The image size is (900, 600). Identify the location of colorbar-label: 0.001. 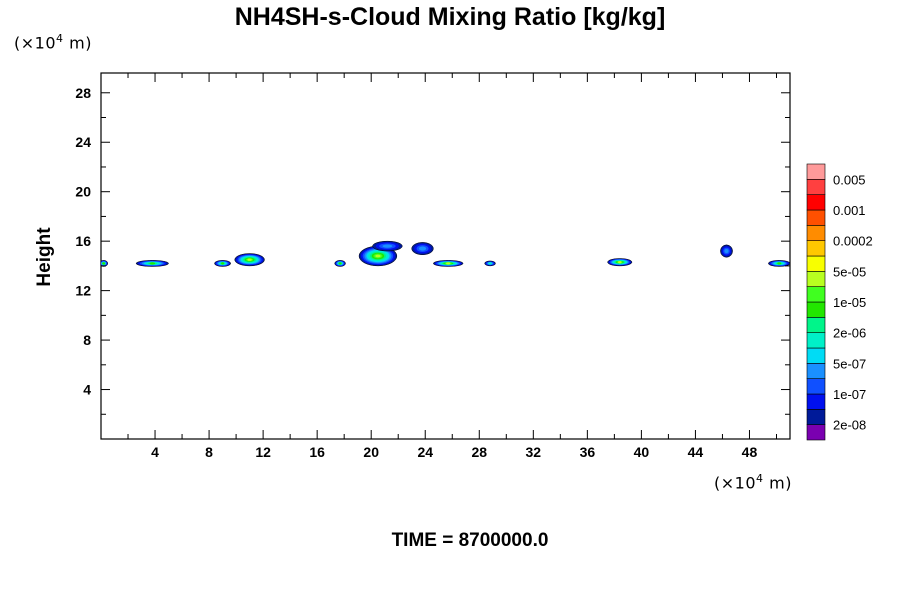
(849, 210).